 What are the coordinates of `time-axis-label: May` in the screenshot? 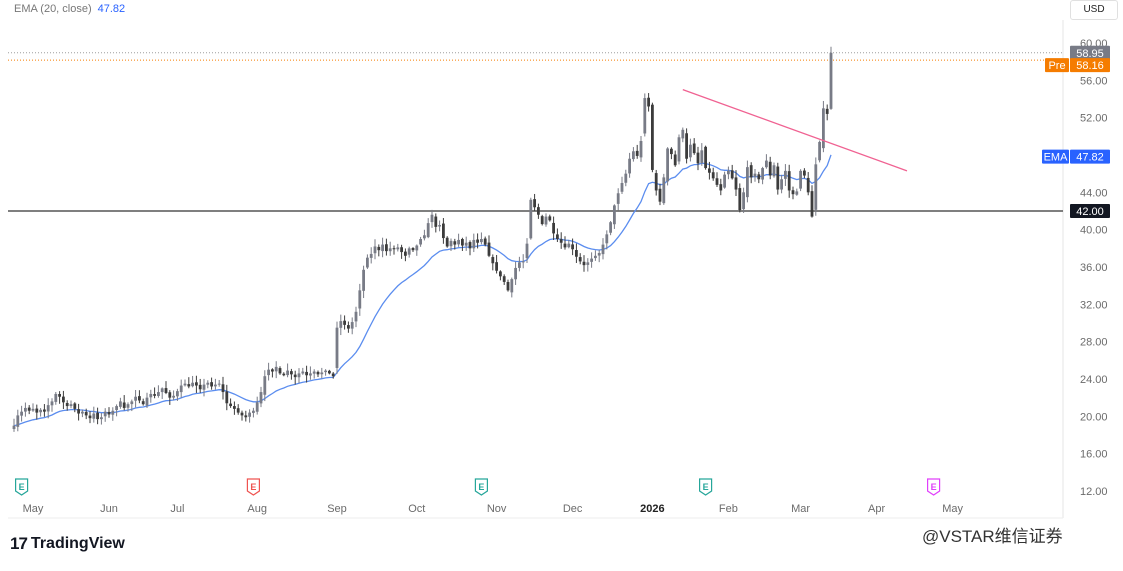 It's located at (952, 509).